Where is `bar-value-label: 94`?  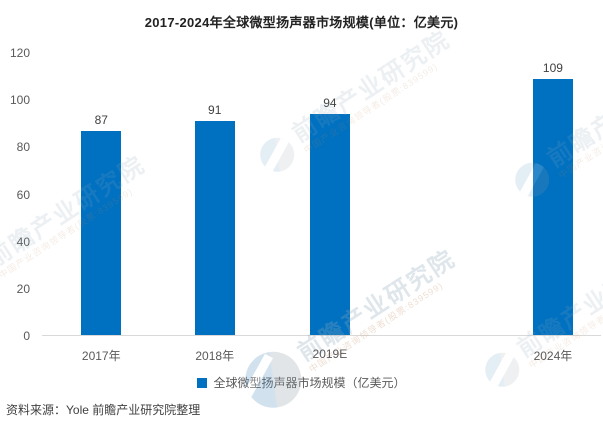 bar-value-label: 94 is located at coordinates (330, 103).